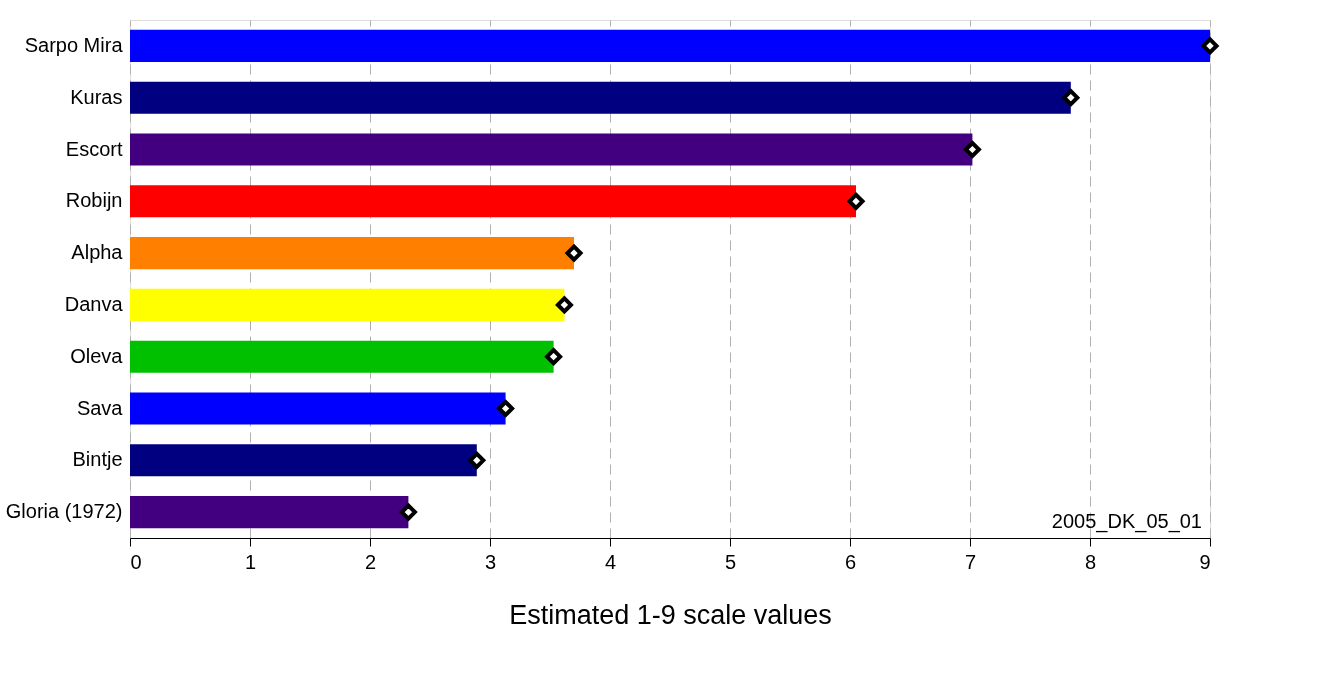 This screenshot has height=673, width=1323. I want to click on y-tick-label: Escort, so click(94, 148).